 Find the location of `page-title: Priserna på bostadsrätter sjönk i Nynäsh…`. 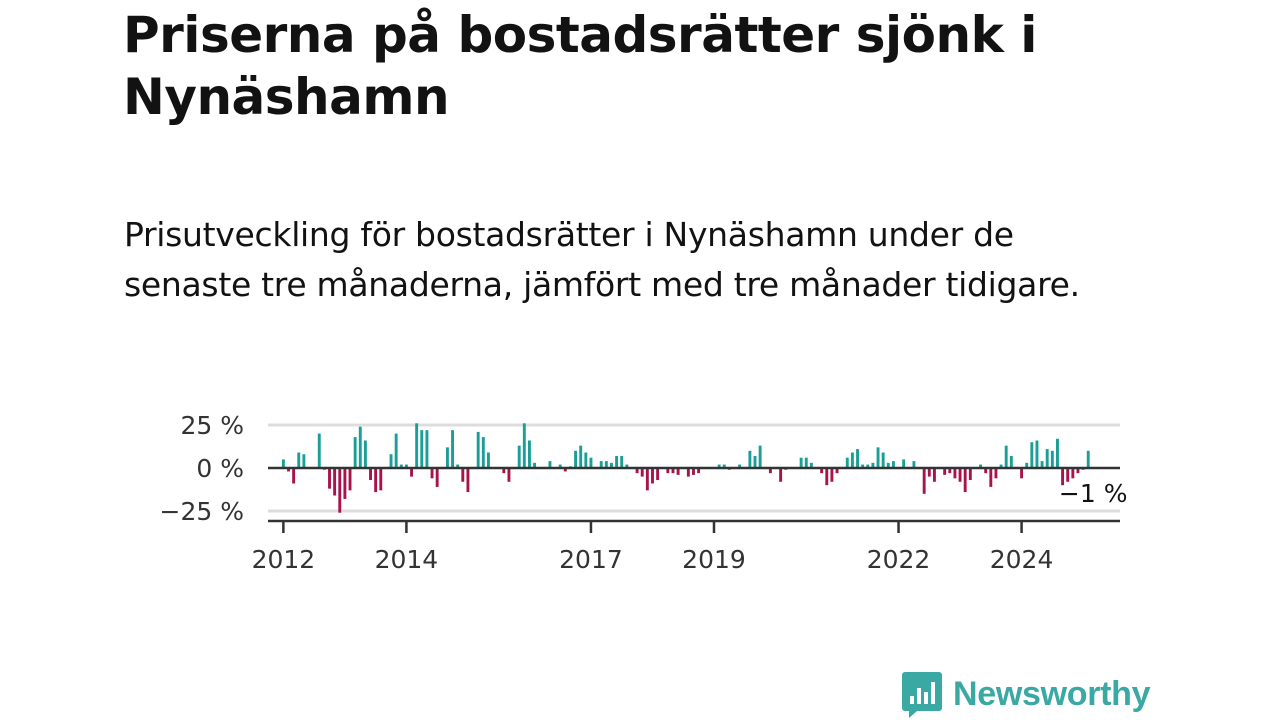

page-title: Priserna på bostadsrätter sjönk i Nynäsh… is located at coordinates (580, 66).